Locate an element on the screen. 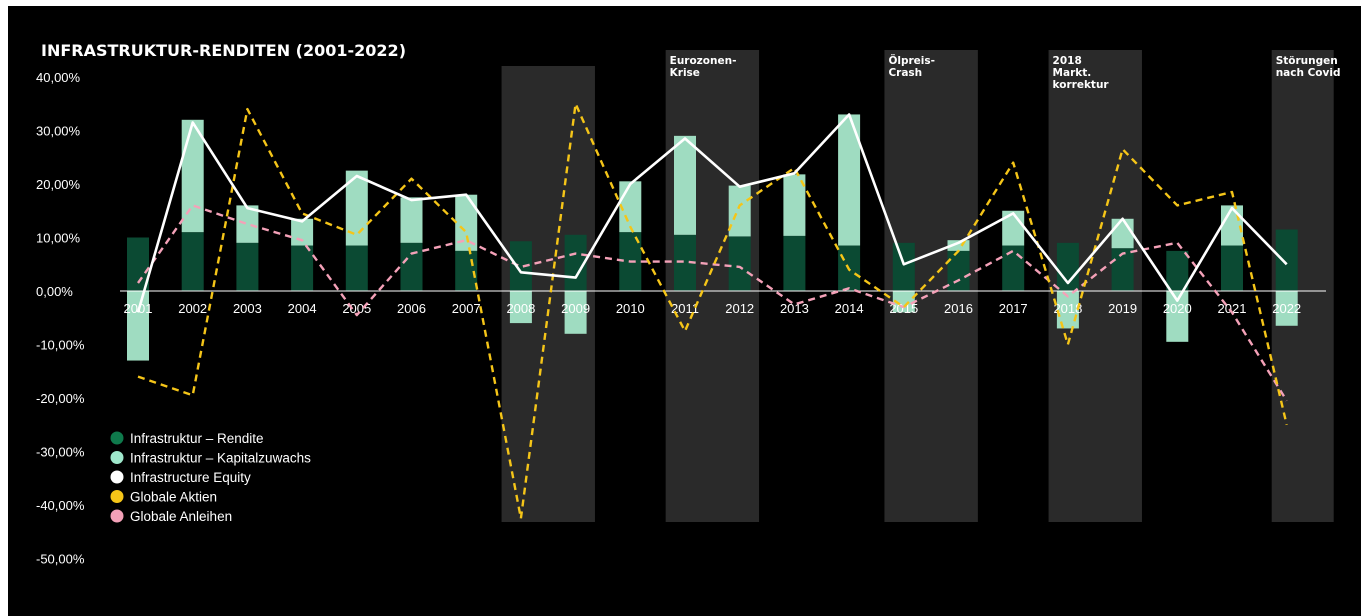 The image size is (1361, 616). bar-kapitalzuwachs-2008 is located at coordinates (520, 307).